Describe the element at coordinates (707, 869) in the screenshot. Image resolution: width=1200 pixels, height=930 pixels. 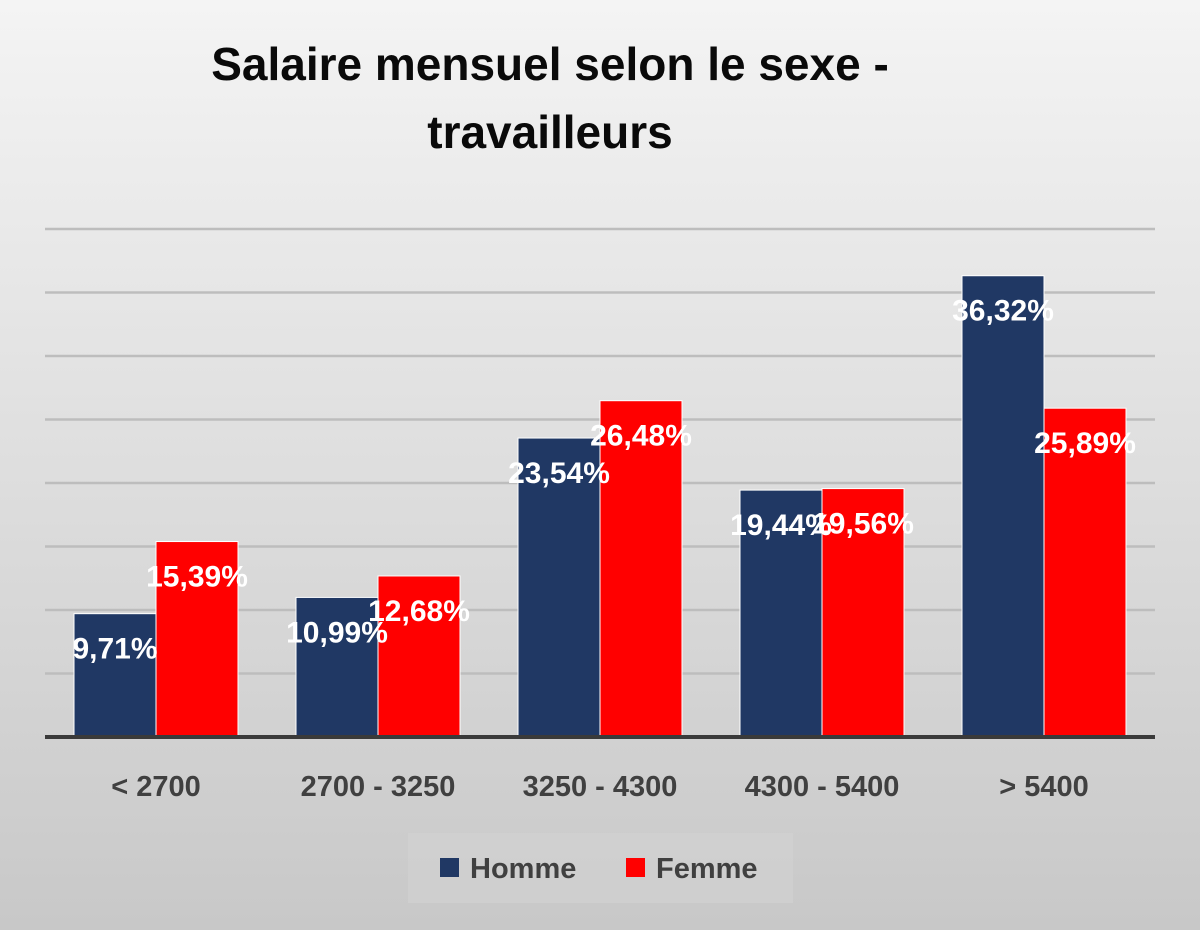
I see `legend-label-femme: Femme` at that location.